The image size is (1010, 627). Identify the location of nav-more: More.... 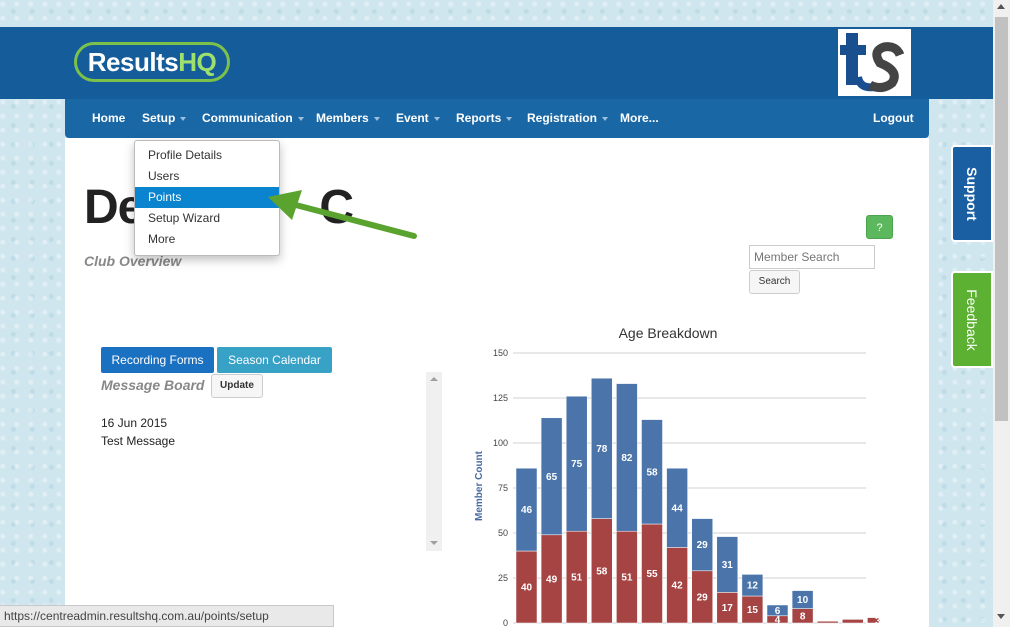
(639, 118).